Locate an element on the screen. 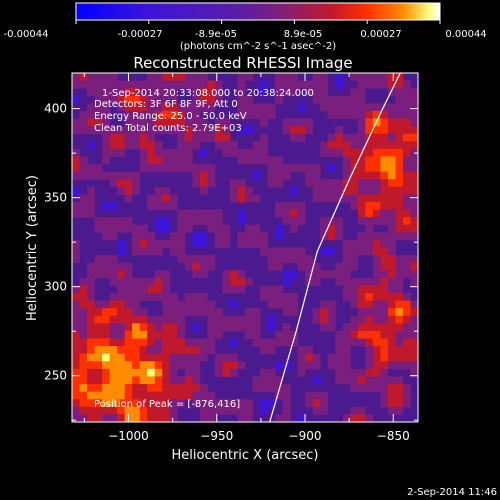 The image size is (500, 500). y-axis-label: Heliocentric Y (arcsec) is located at coordinates (32, 248).